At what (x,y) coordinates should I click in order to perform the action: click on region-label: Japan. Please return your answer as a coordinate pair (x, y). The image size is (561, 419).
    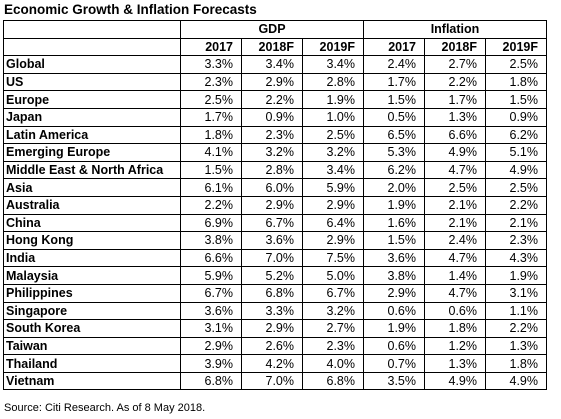
    Looking at the image, I should click on (92, 117).